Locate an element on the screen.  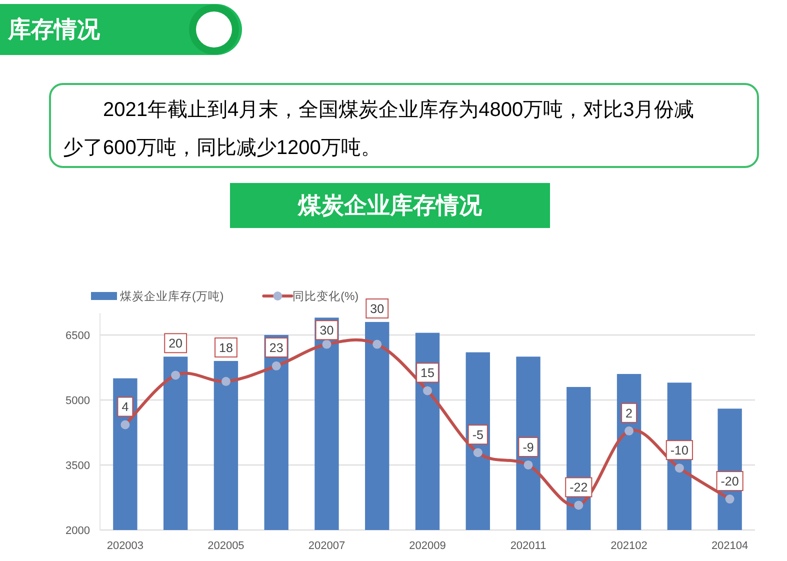
chart-title: 煤炭企业库存情况 is located at coordinates (390, 205).